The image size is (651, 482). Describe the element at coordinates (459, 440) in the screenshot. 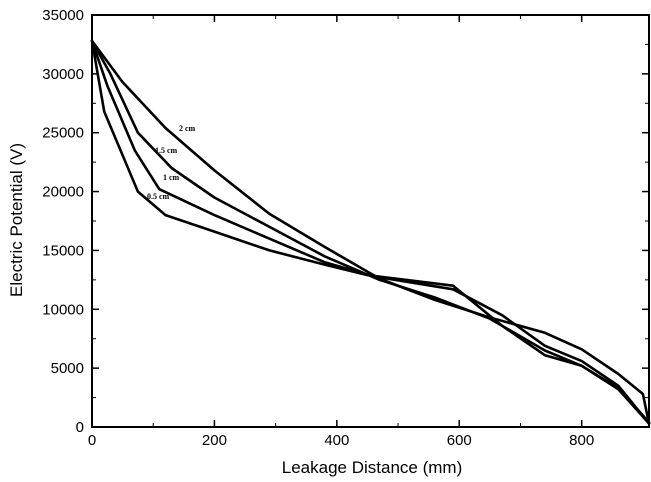

I see `x-tick-label: 600` at that location.